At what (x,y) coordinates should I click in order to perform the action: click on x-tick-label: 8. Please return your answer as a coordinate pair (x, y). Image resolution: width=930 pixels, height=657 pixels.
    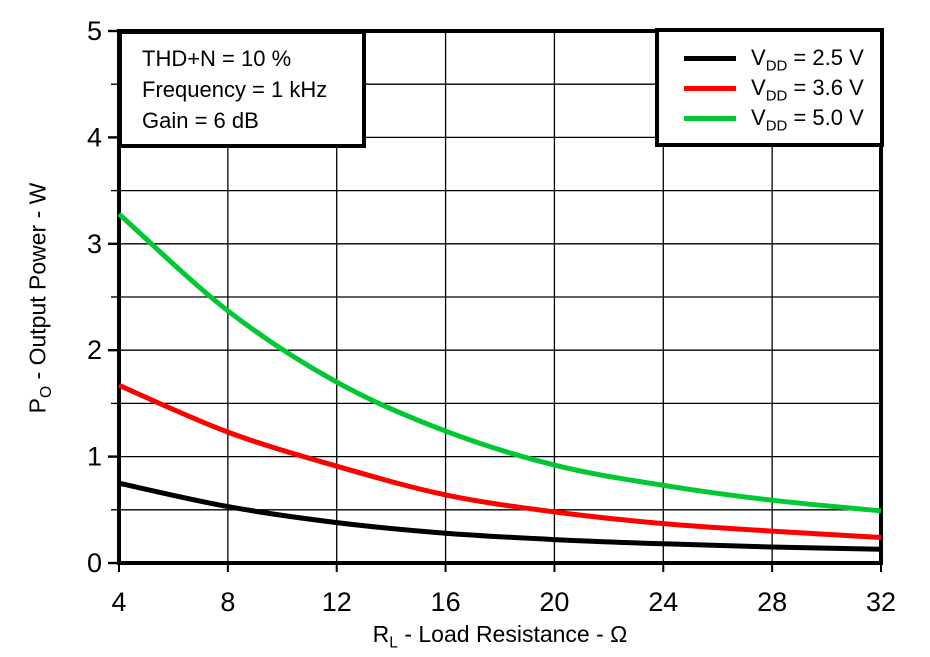
    Looking at the image, I should click on (227, 602).